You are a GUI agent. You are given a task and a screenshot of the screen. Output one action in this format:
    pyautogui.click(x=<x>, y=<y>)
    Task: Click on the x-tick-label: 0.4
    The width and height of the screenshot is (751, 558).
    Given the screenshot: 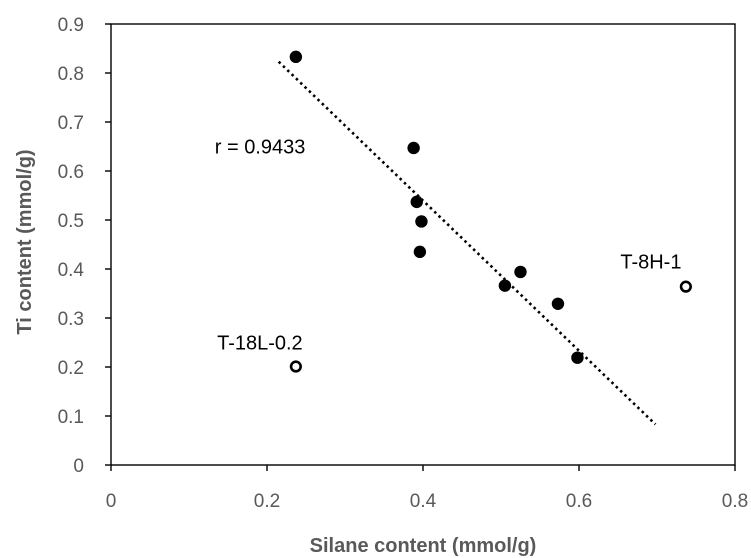 What is the action you would take?
    pyautogui.click(x=423, y=501)
    